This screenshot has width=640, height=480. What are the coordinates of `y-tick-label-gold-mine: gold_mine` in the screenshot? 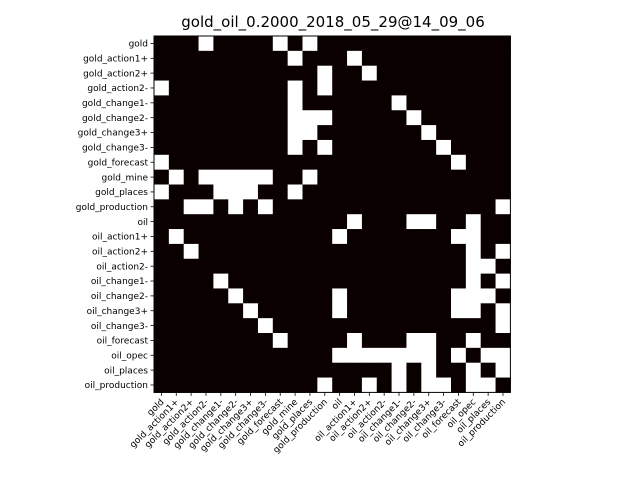 It's located at (125, 178).